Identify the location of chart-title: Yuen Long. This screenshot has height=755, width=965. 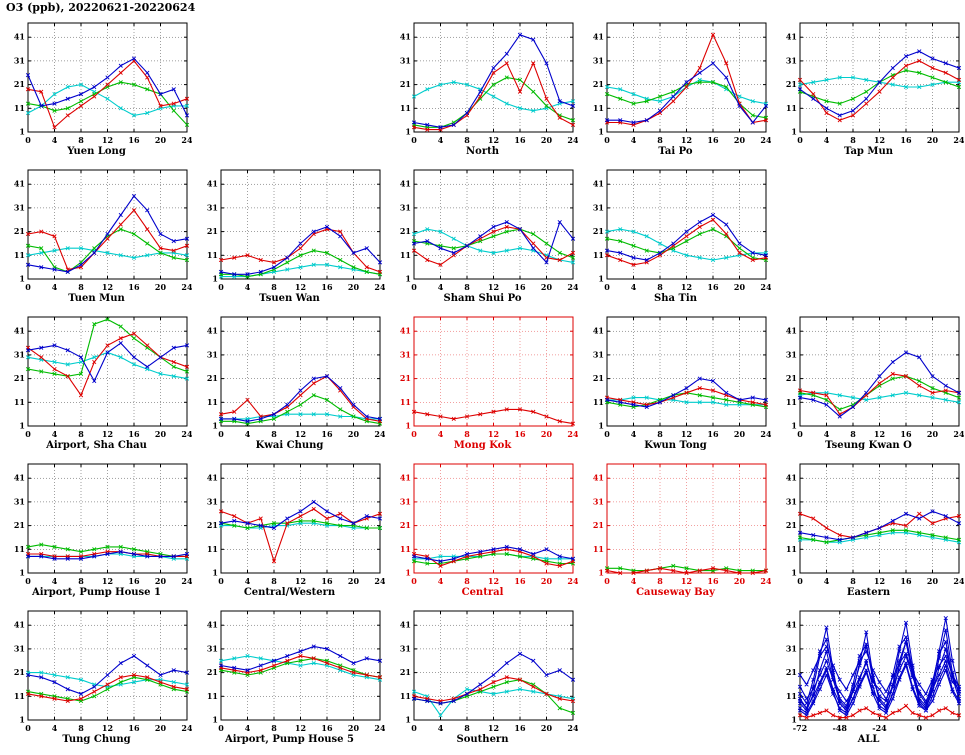
(96, 151).